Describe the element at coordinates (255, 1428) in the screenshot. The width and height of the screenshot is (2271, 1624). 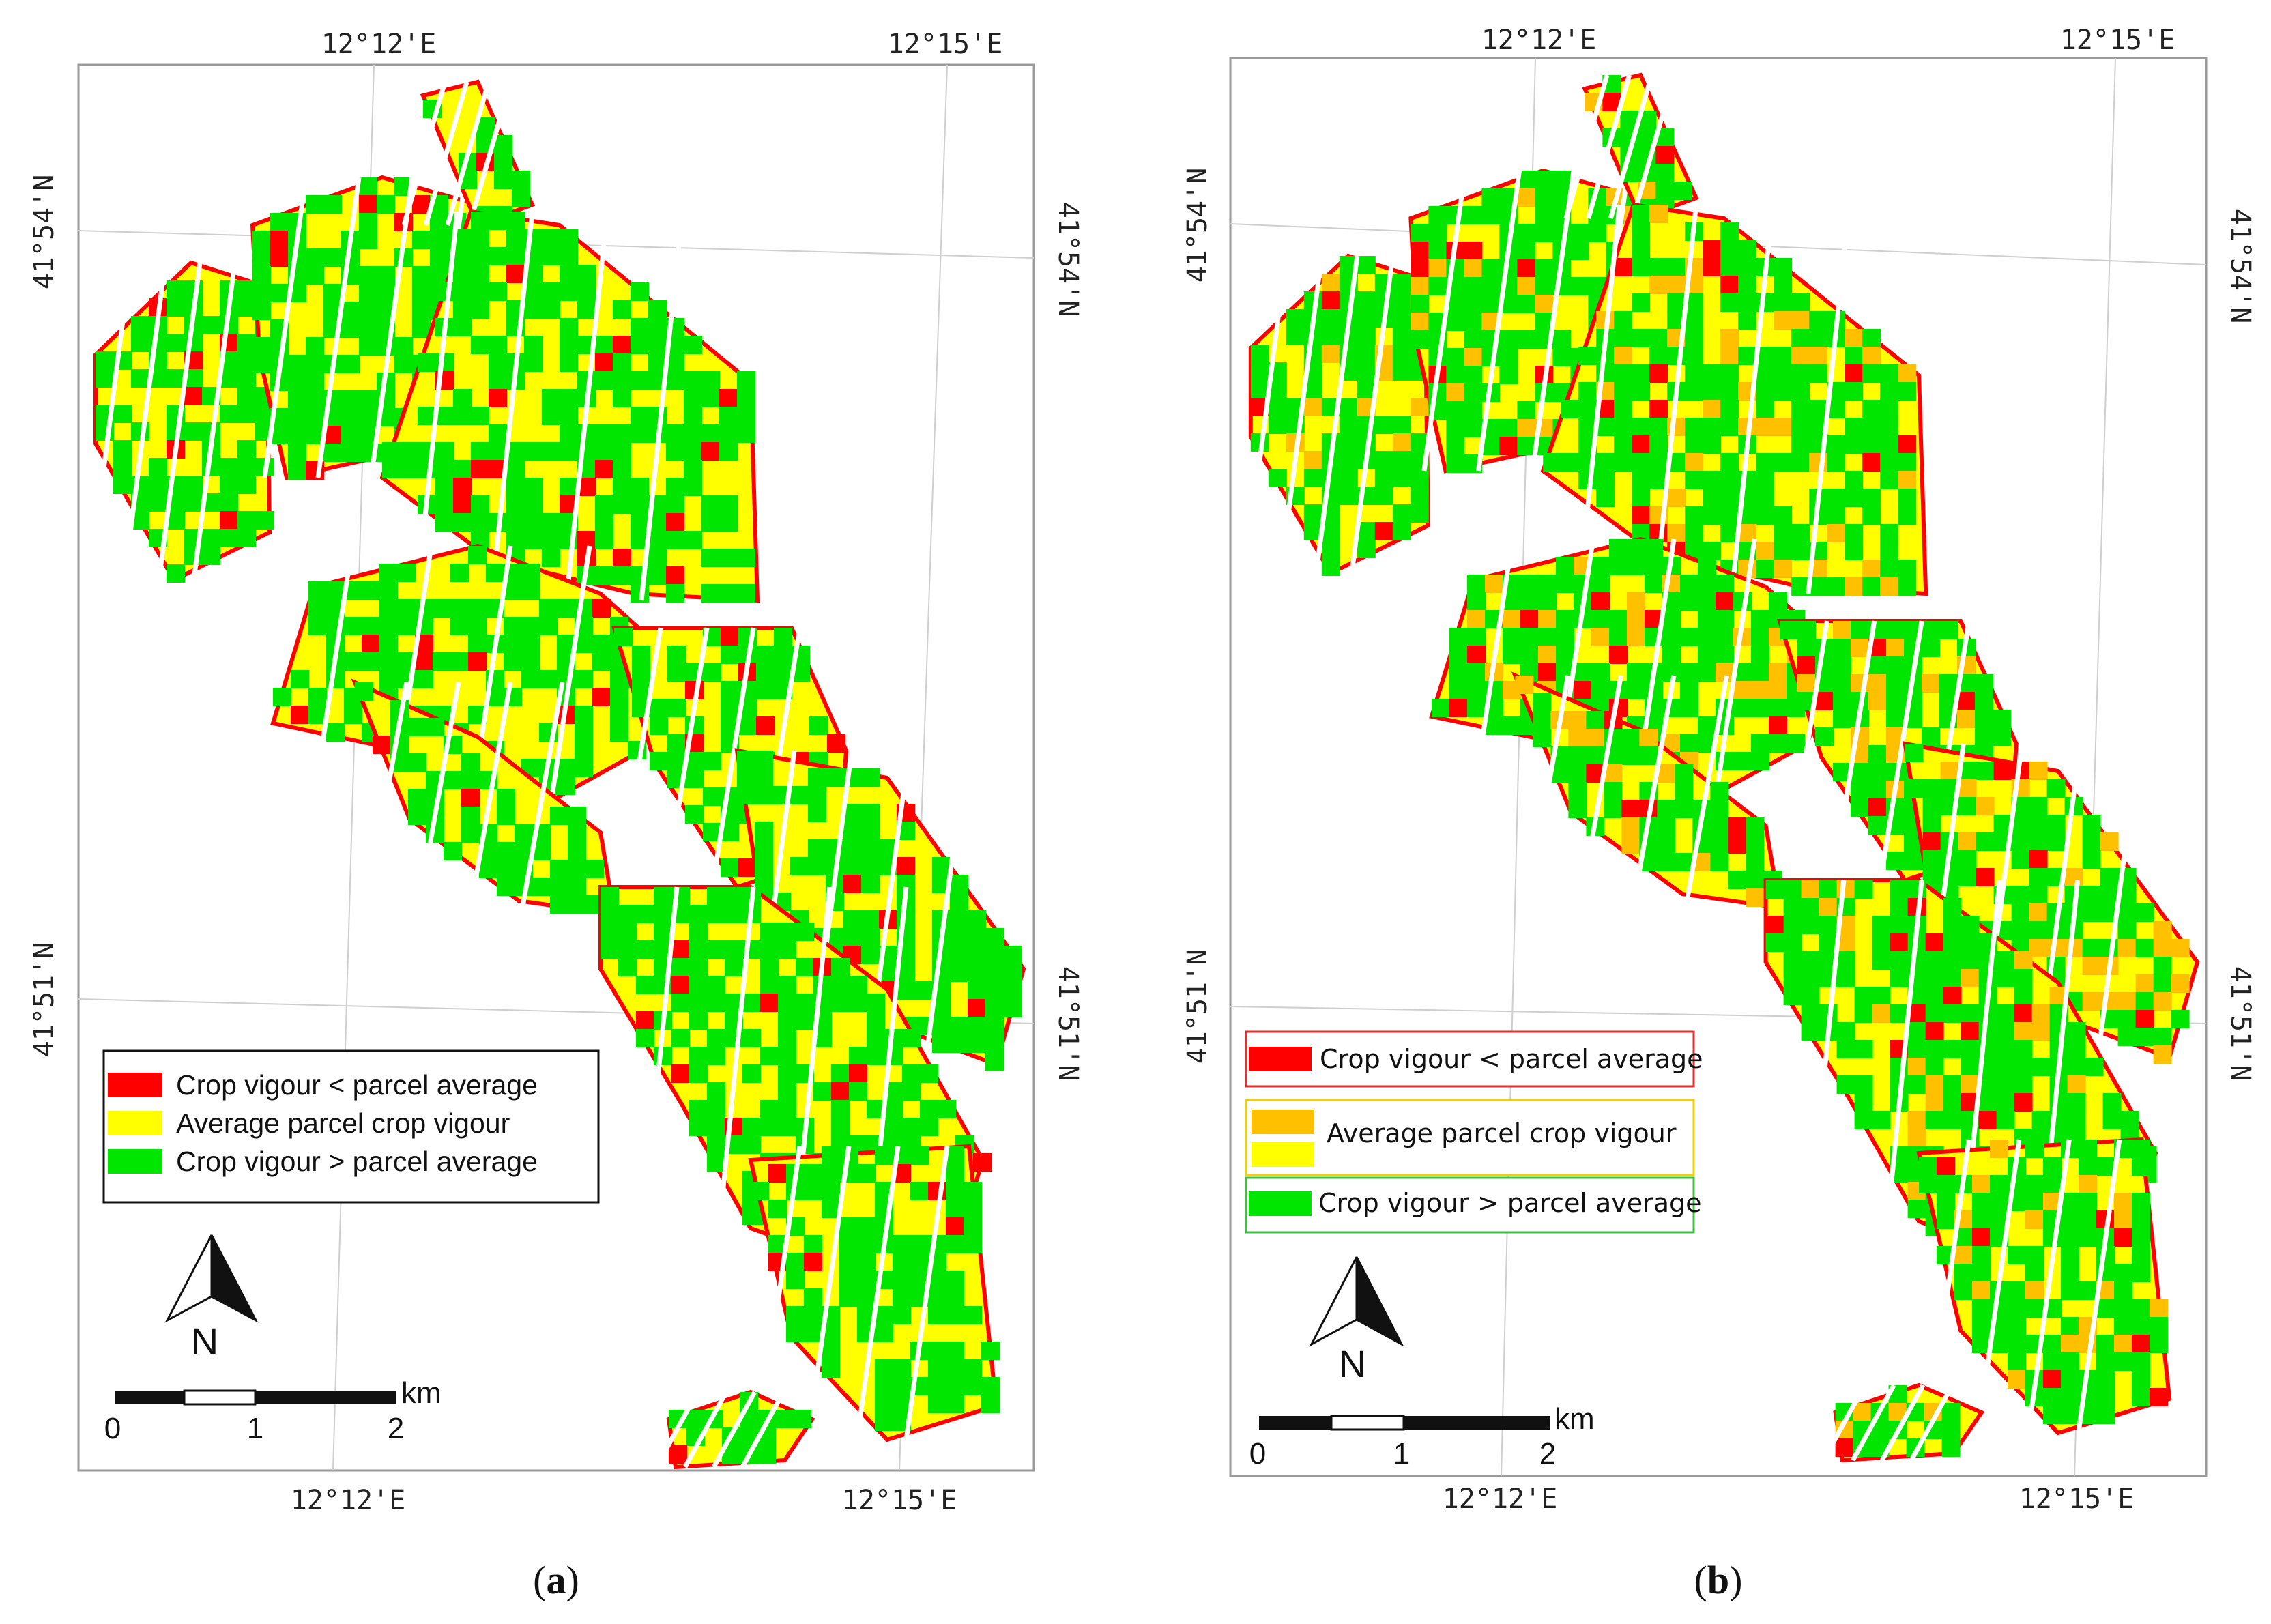
I see `scale-tick-1-a: 1` at that location.